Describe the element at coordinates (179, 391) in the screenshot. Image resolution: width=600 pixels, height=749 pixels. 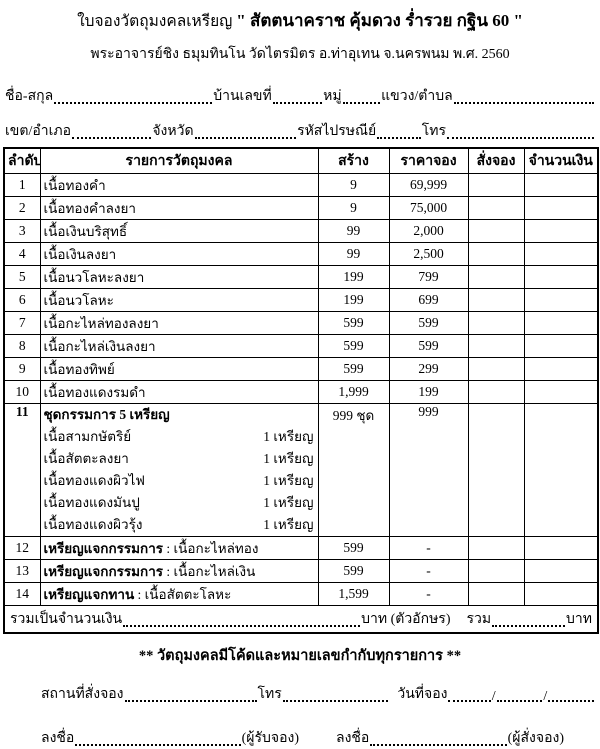
I see `row-item-cell: เนื้อทองแดงรมดำ` at that location.